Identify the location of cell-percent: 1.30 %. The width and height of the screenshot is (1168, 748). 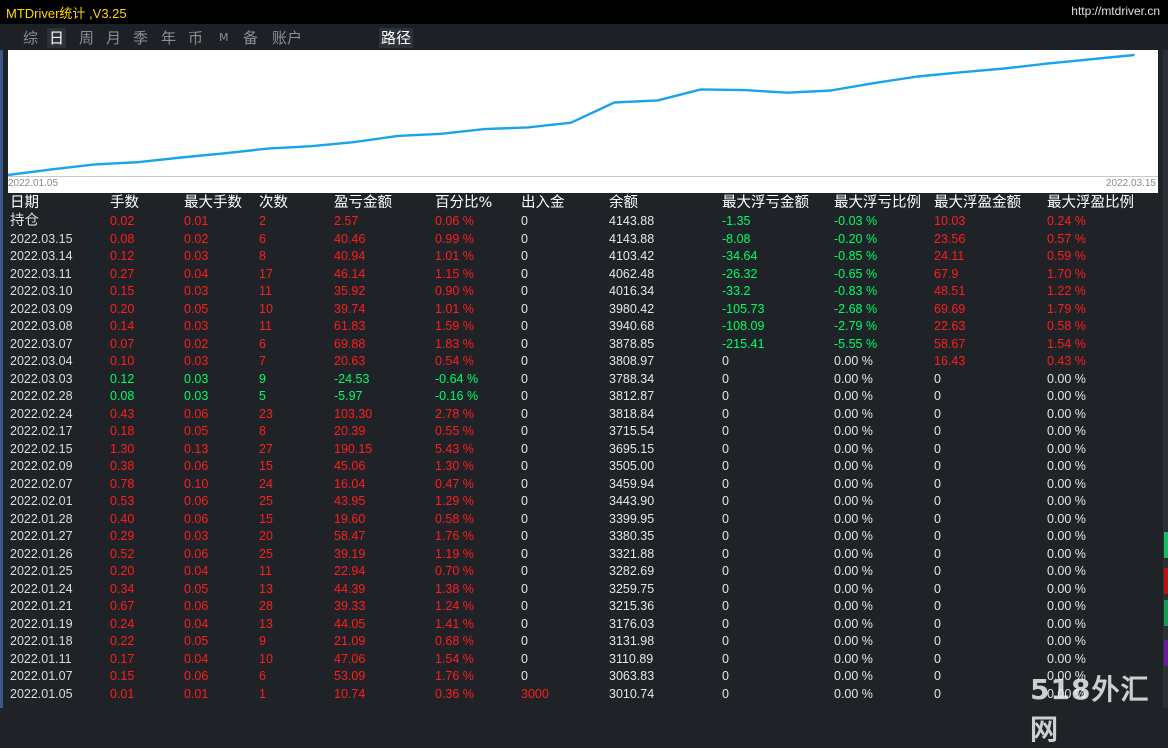
(454, 466).